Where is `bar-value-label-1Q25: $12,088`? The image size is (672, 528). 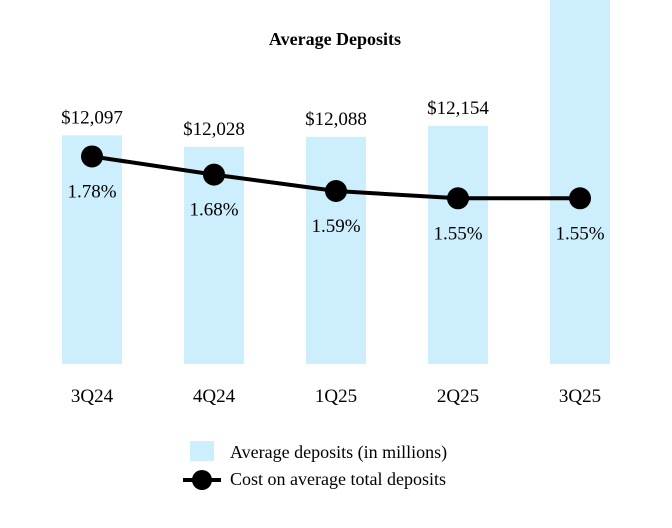
bar-value-label-1Q25: $12,088 is located at coordinates (336, 119).